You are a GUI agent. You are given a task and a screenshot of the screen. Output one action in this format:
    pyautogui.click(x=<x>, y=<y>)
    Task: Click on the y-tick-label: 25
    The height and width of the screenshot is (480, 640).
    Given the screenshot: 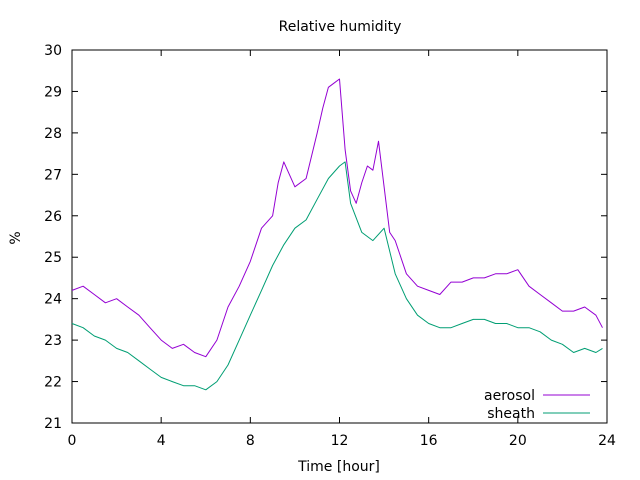 What is the action you would take?
    pyautogui.click(x=53, y=258)
    